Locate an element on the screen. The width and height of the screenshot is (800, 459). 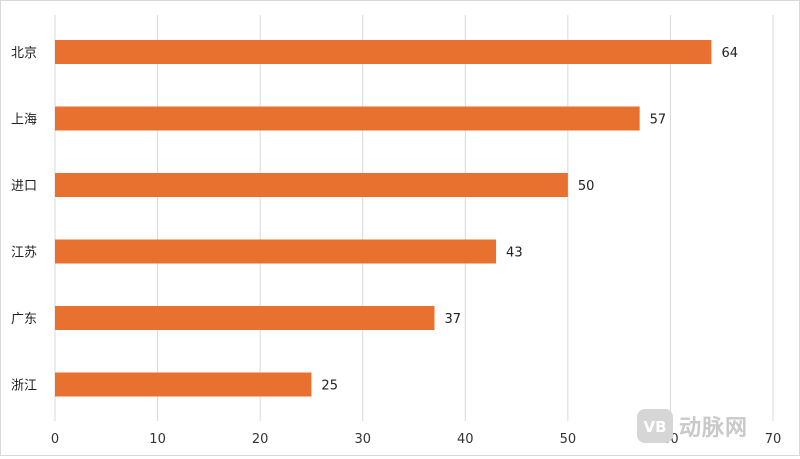
x-tick-label: 70 is located at coordinates (773, 439).